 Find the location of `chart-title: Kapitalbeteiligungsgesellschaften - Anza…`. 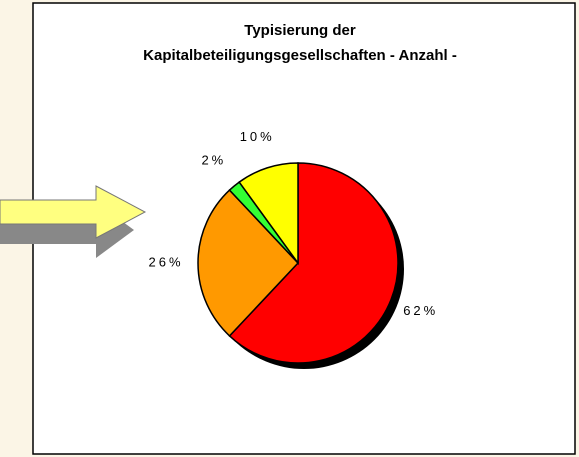

chart-title: Kapitalbeteiligungsgesellschaften - Anza… is located at coordinates (300, 55).